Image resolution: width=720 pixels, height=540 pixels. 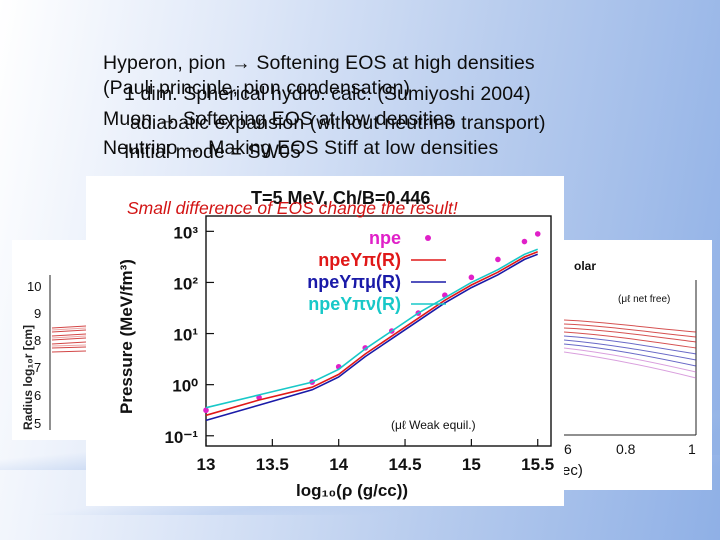 What do you see at coordinates (385, 238) in the screenshot?
I see `legend-label: npe` at bounding box center [385, 238].